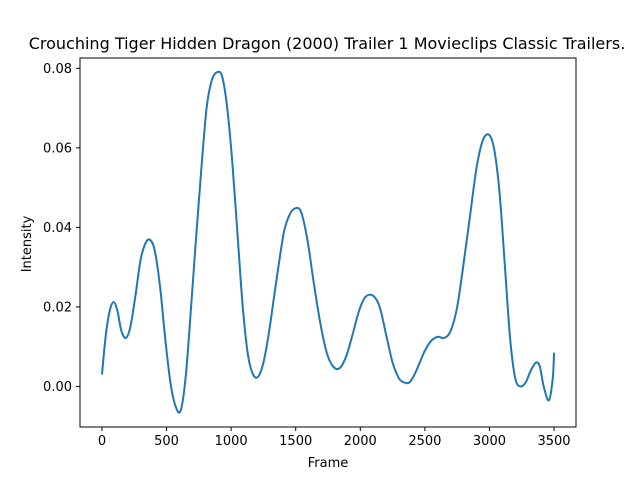 The image size is (640, 480). I want to click on y-tick-label: 0.02, so click(57, 307).